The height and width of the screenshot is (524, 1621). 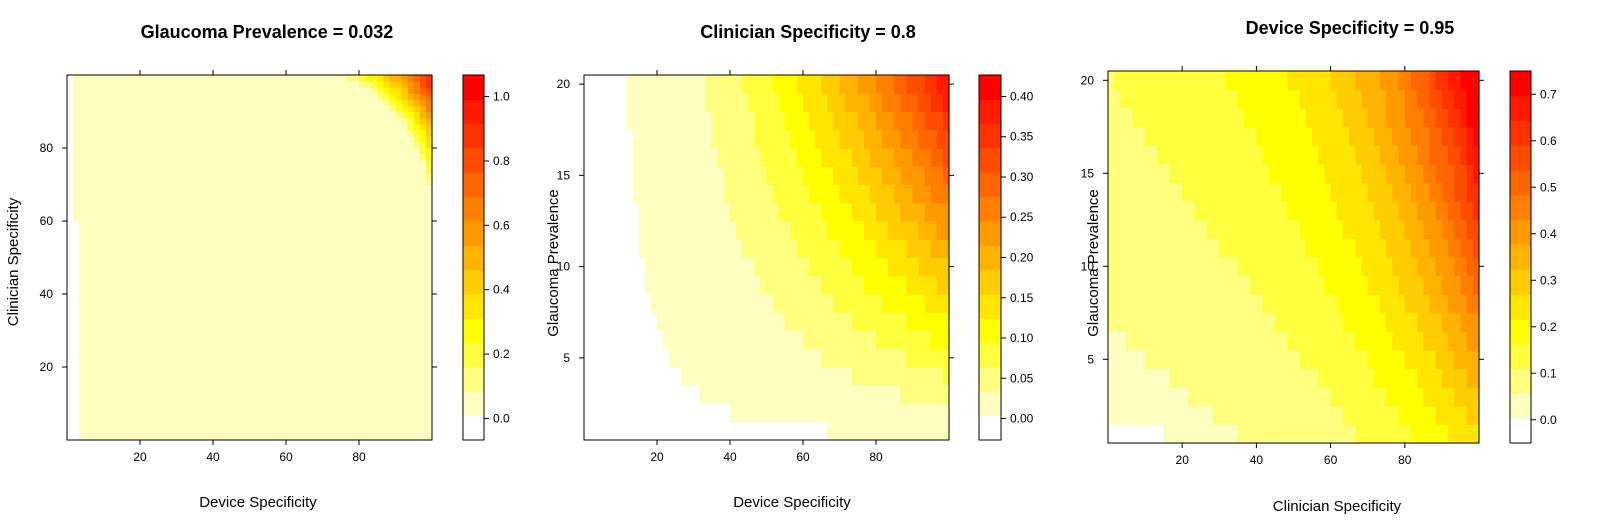 What do you see at coordinates (501, 161) in the screenshot?
I see `color-key-tick-label: 0.8` at bounding box center [501, 161].